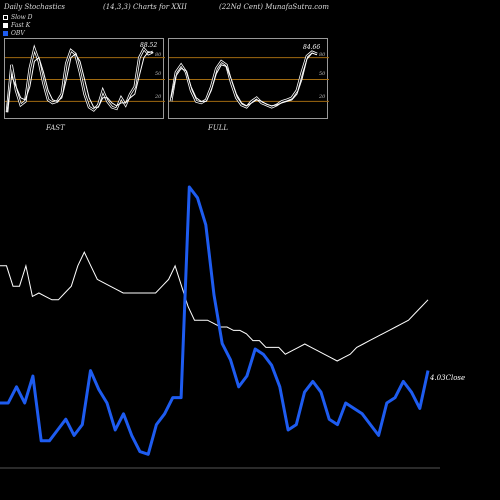 This screenshot has width=500, height=500. I want to click on chart-header-center: (14,3,3) Charts for XXII, so click(145, 7).